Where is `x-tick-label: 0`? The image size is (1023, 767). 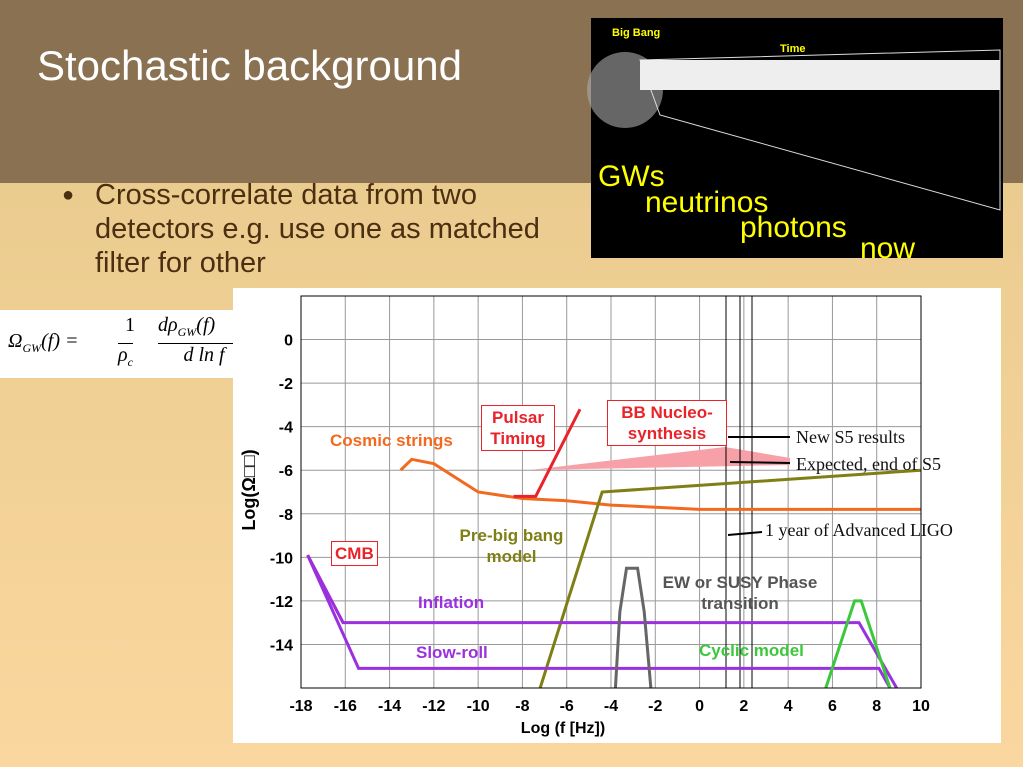
x-tick-label: 0 is located at coordinates (699, 706).